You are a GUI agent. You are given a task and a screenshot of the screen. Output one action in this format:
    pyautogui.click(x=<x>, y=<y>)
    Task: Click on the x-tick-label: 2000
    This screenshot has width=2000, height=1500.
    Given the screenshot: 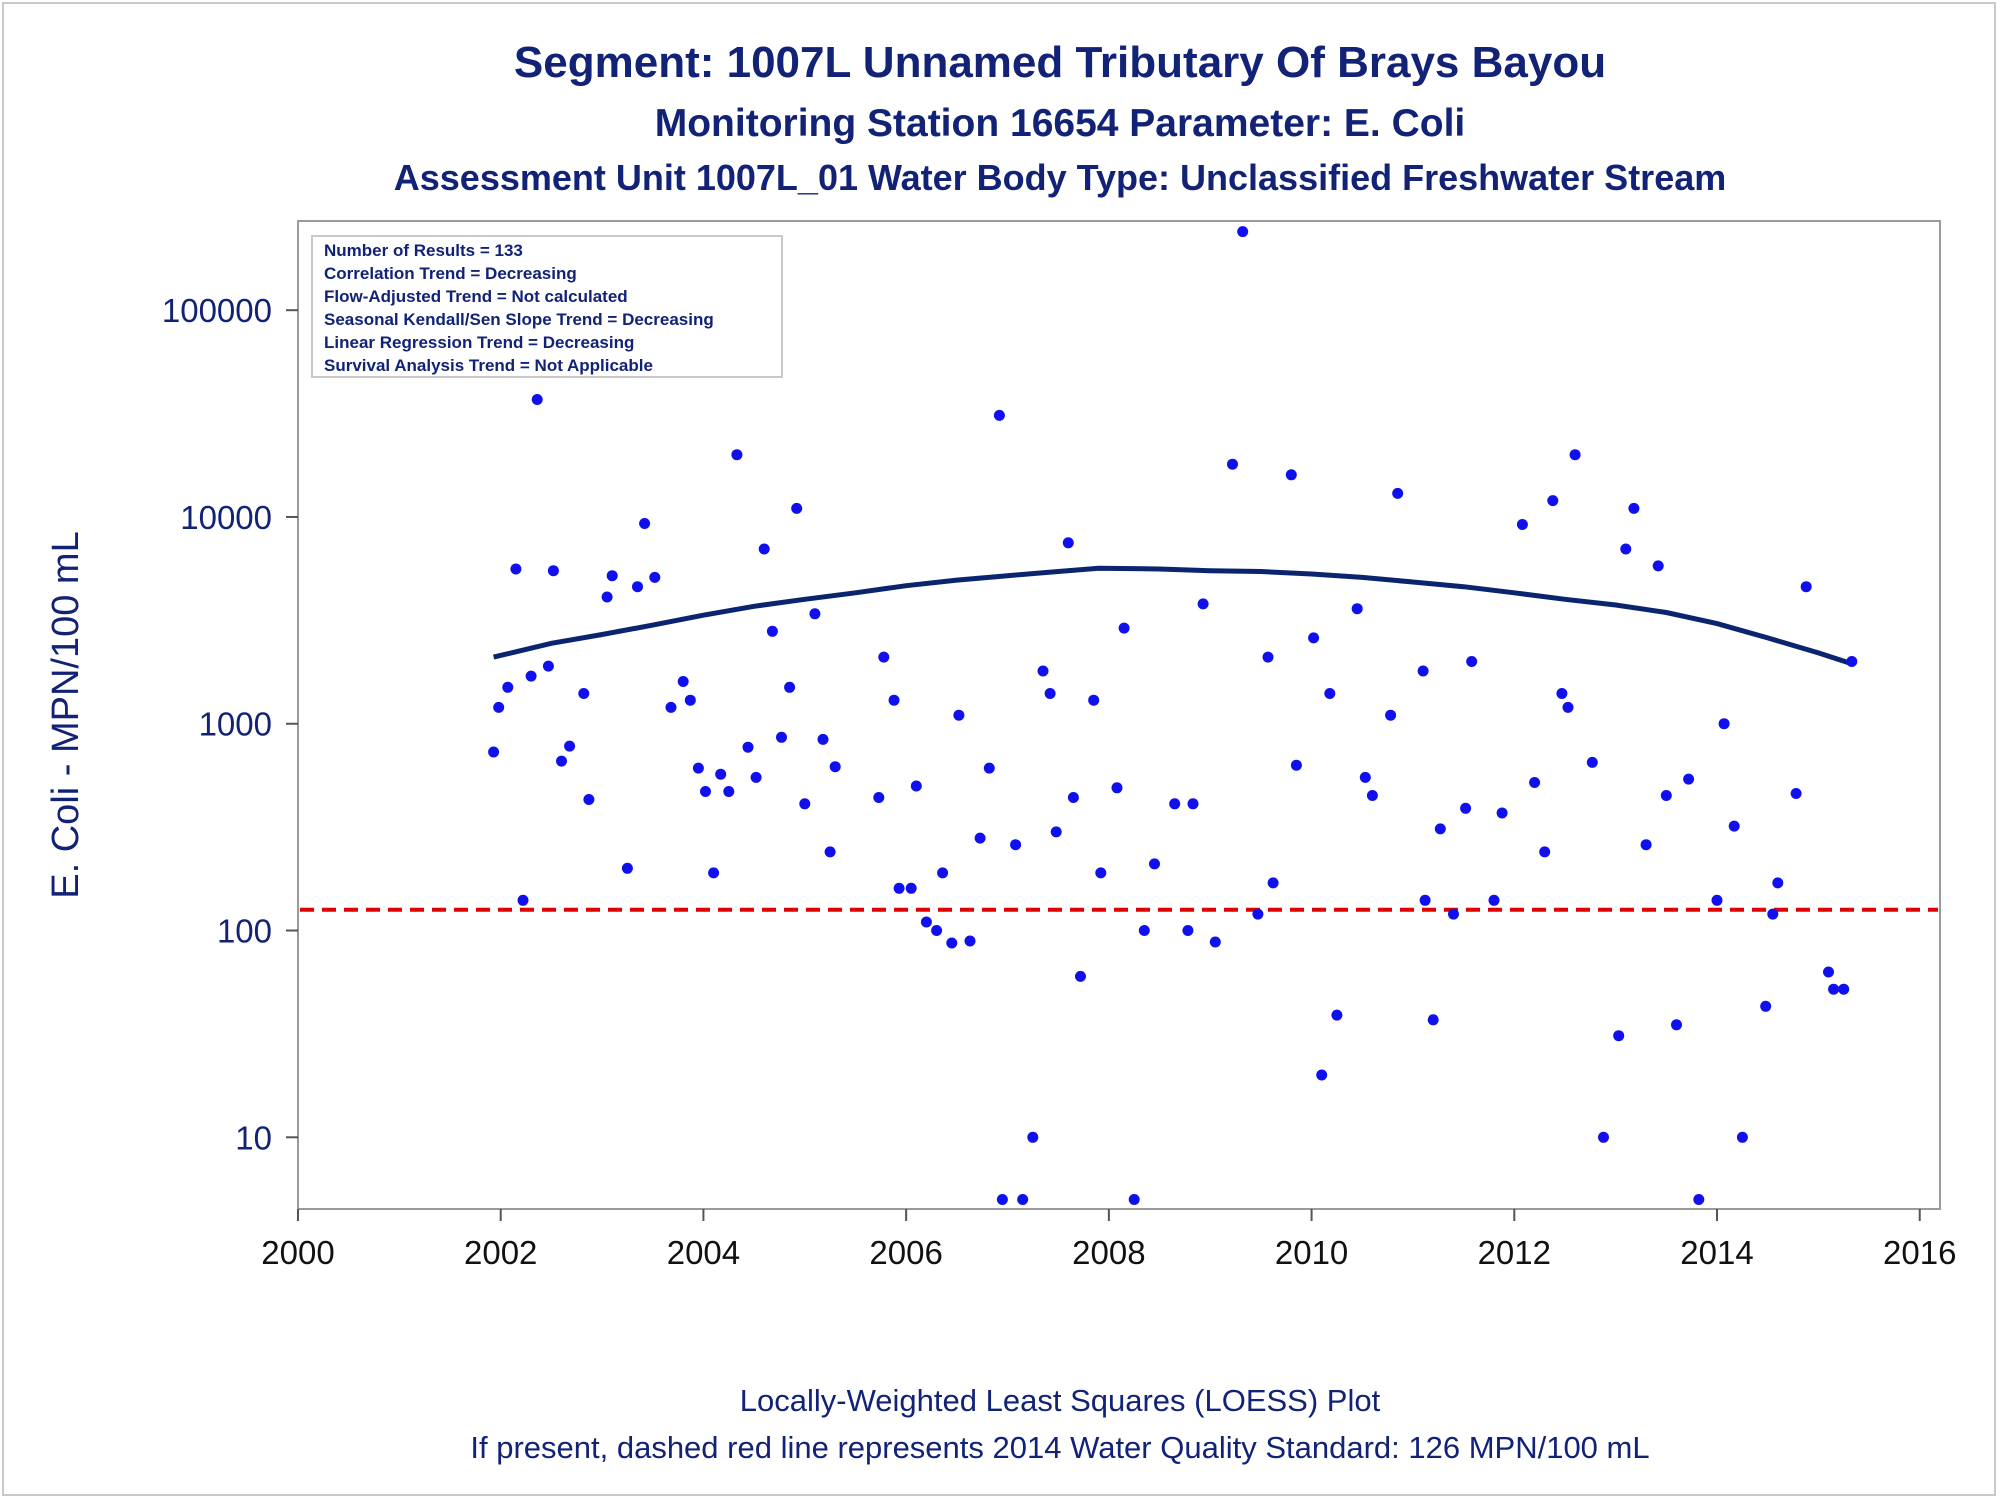 What is the action you would take?
    pyautogui.click(x=297, y=1252)
    